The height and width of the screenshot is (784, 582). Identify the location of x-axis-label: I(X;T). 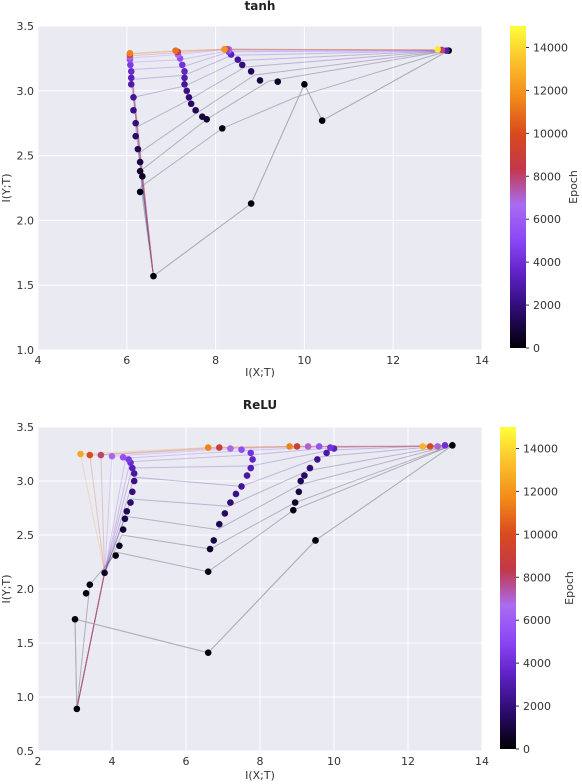
(260, 372).